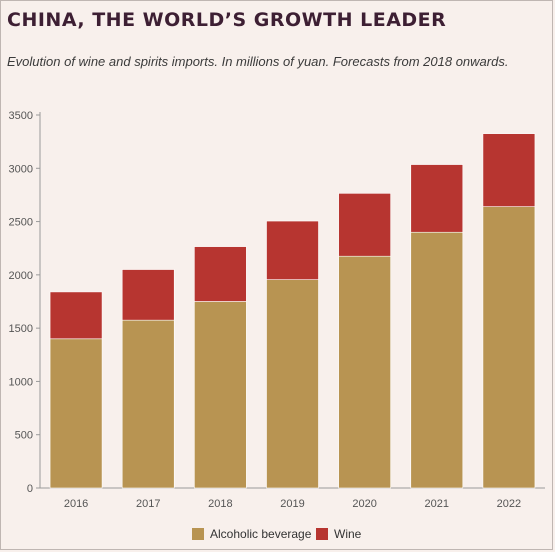 This screenshot has width=555, height=552. I want to click on x-tick-label: 2019, so click(292, 504).